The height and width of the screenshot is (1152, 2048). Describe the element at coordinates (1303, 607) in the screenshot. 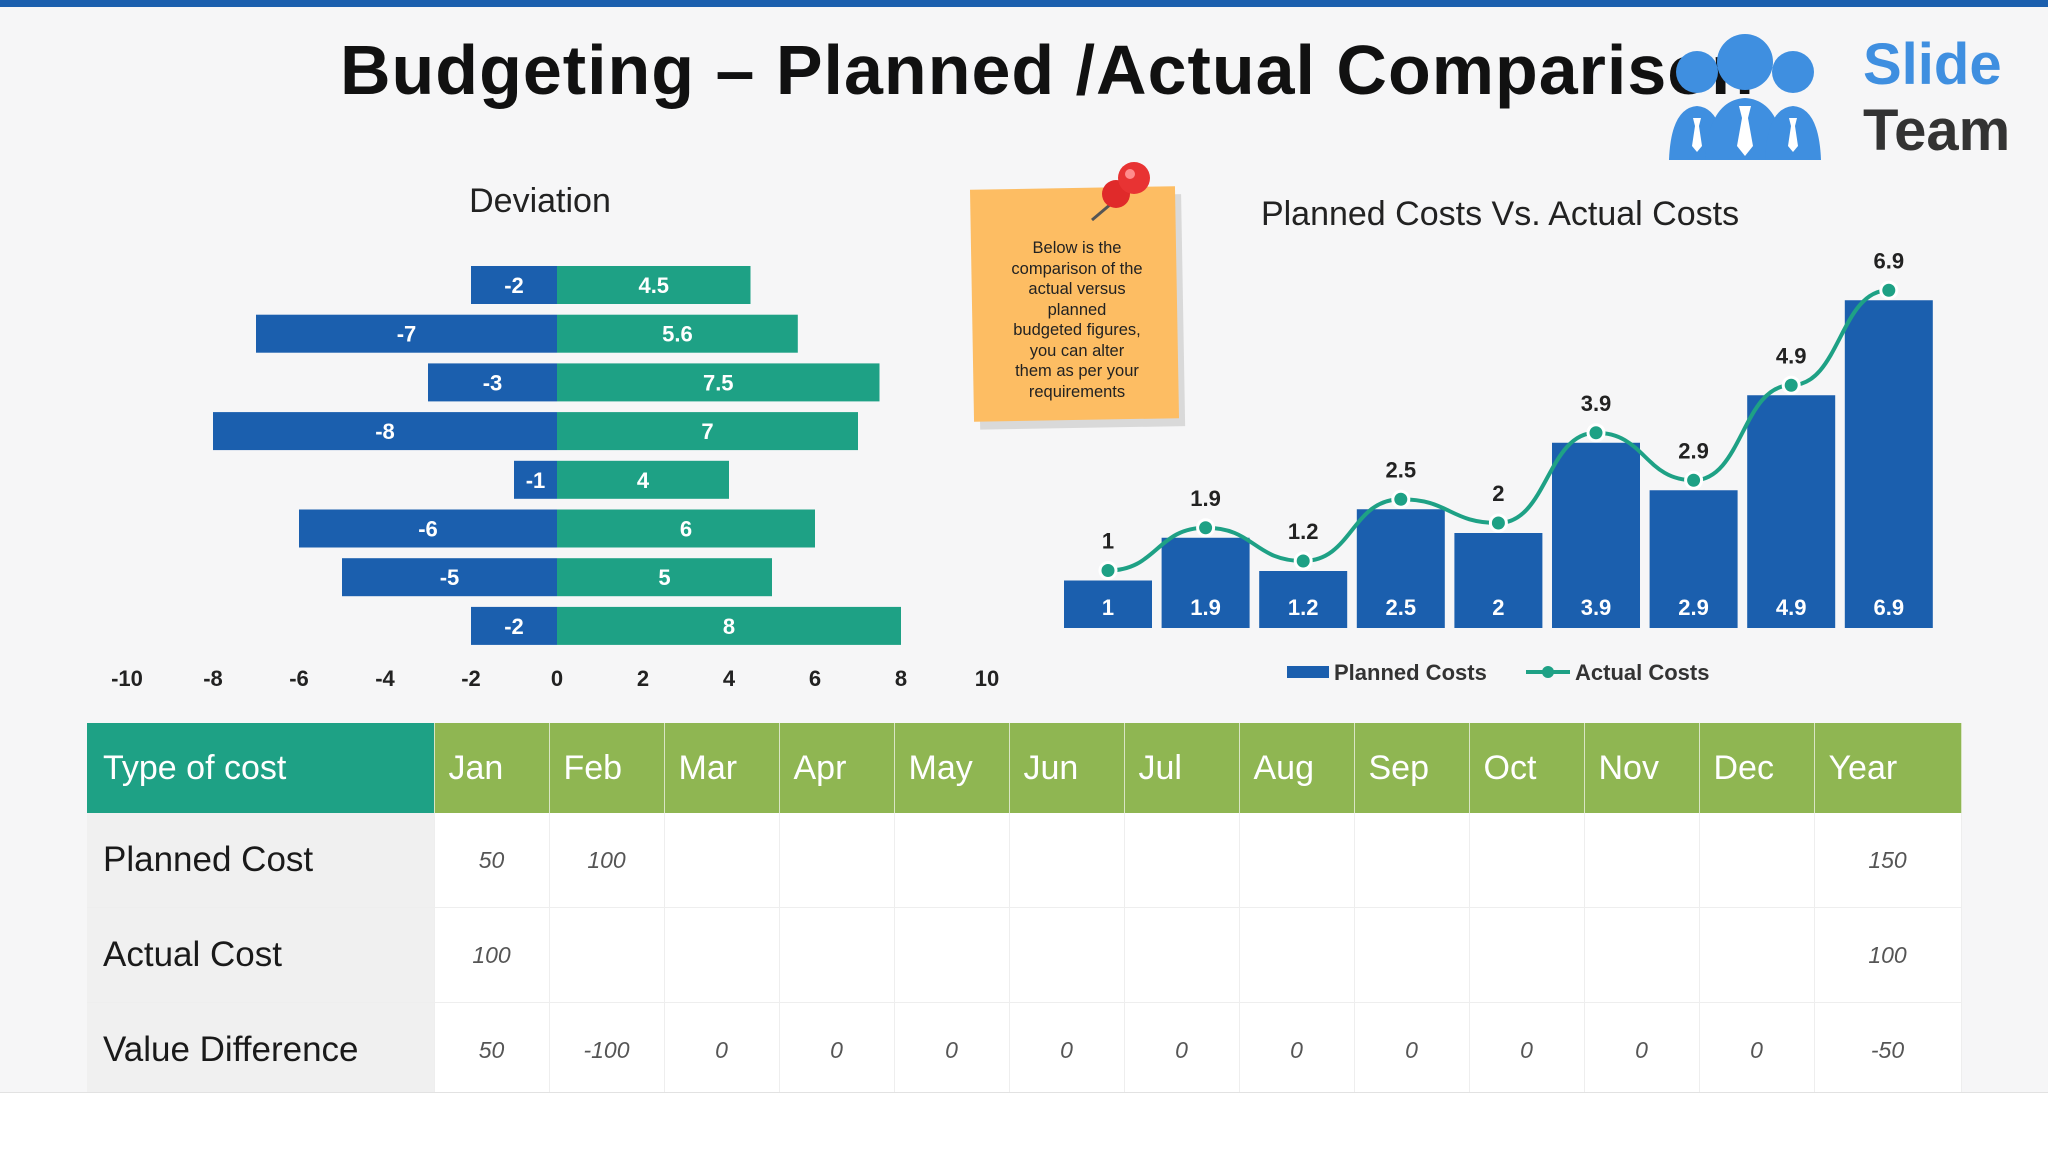

I see `planned-cost-label: 1.2` at that location.